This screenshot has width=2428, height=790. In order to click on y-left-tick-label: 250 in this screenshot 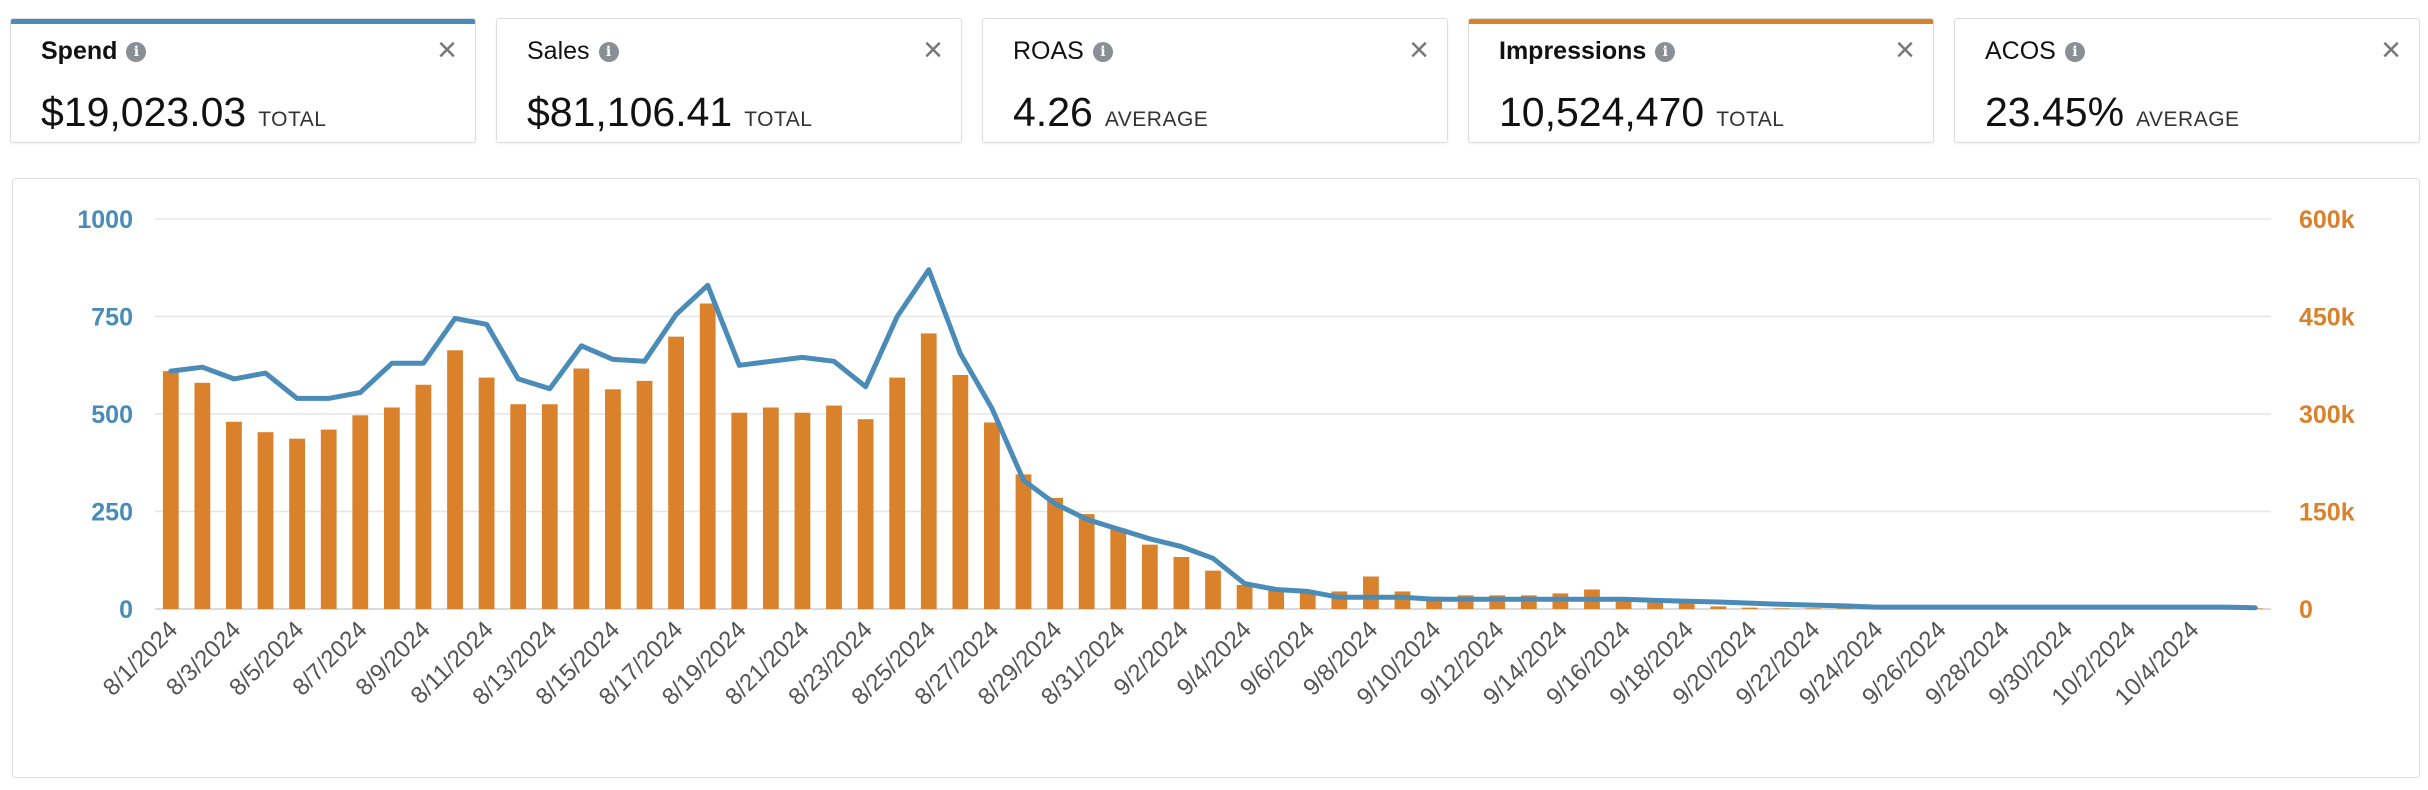, I will do `click(112, 513)`.